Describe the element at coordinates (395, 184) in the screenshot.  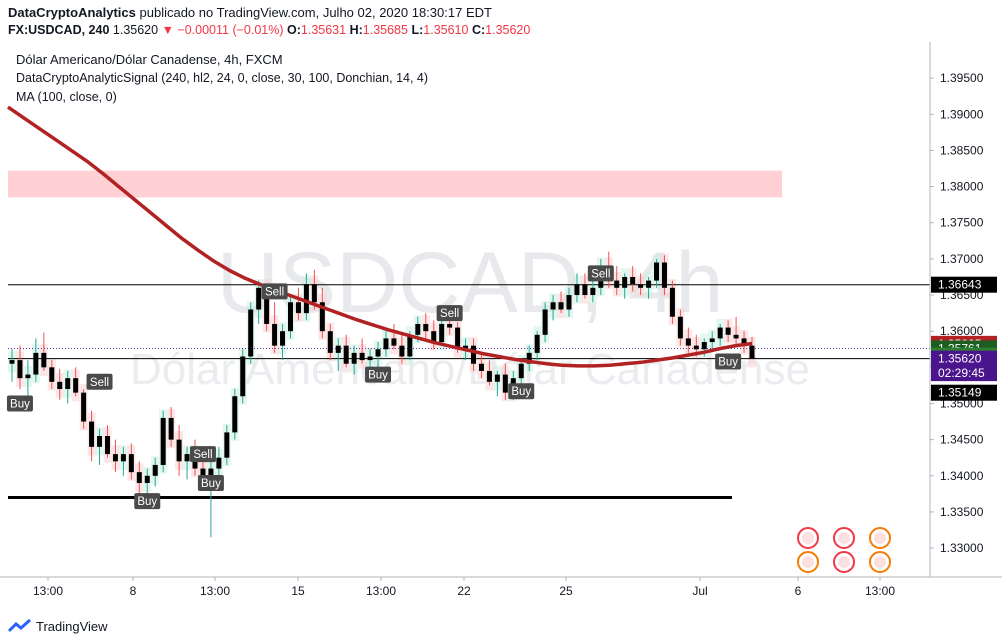
I see `resistance-zone` at that location.